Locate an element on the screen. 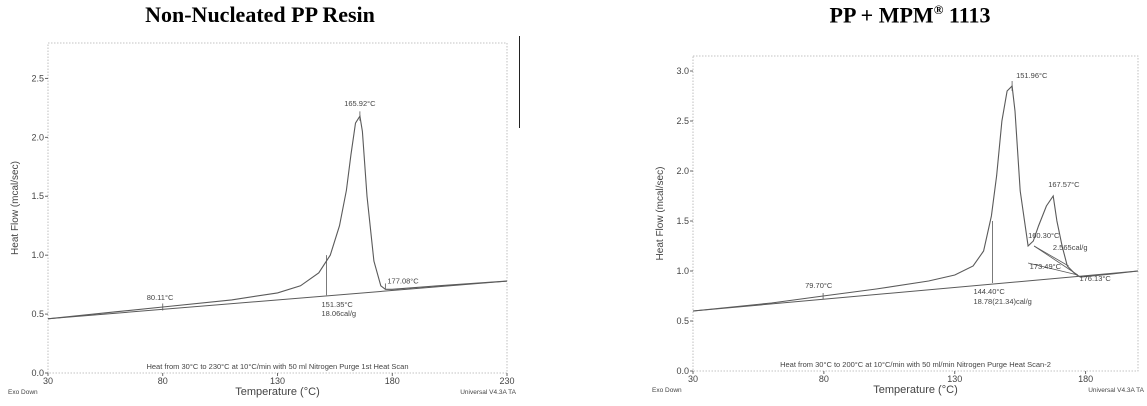 The height and width of the screenshot is (406, 1147). peak-annotation: 151.35°C is located at coordinates (337, 304).